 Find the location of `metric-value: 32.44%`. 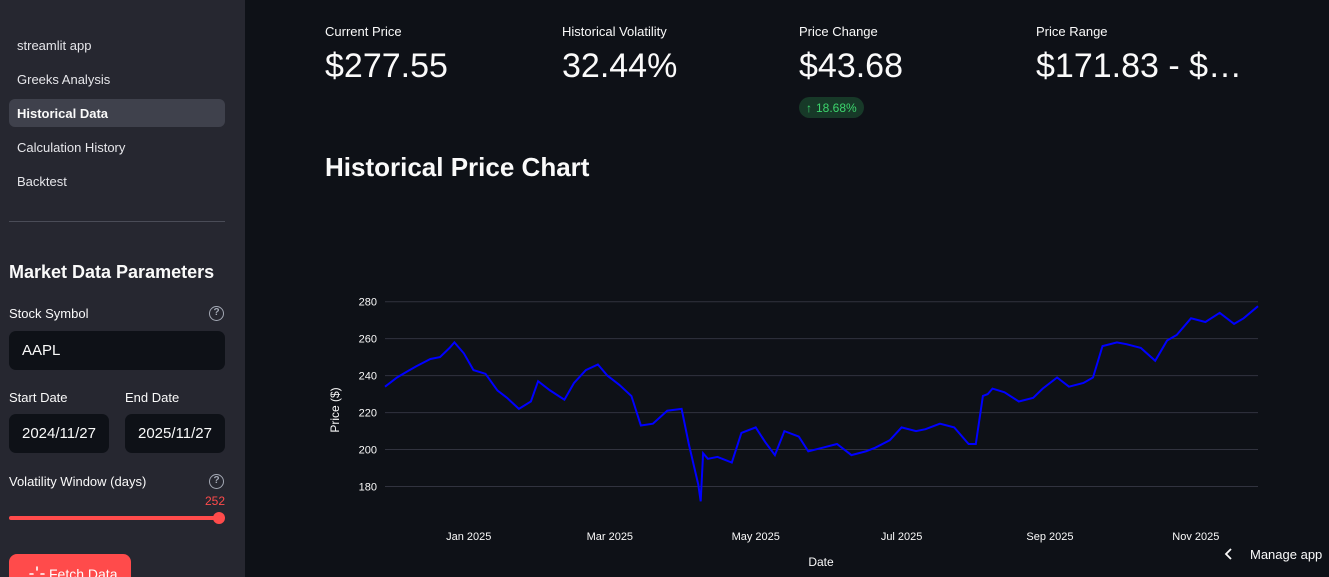

metric-value: 32.44% is located at coordinates (620, 66).